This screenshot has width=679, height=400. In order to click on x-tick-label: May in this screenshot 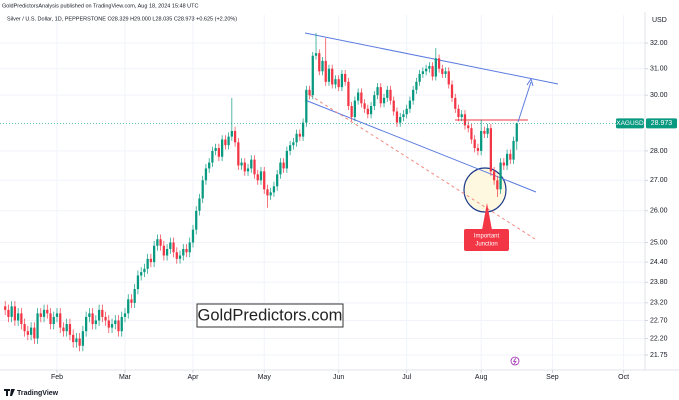, I will do `click(265, 377)`.